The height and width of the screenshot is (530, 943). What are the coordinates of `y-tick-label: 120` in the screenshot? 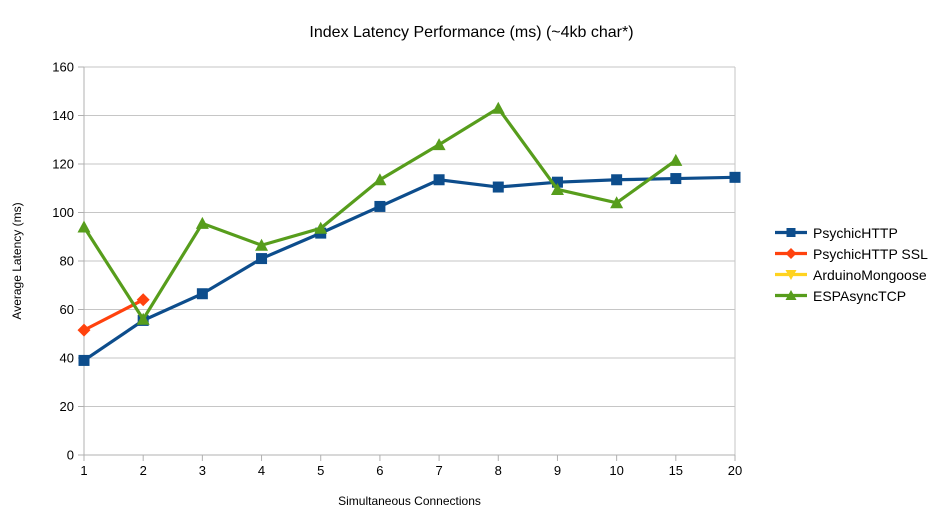 It's located at (63, 164).